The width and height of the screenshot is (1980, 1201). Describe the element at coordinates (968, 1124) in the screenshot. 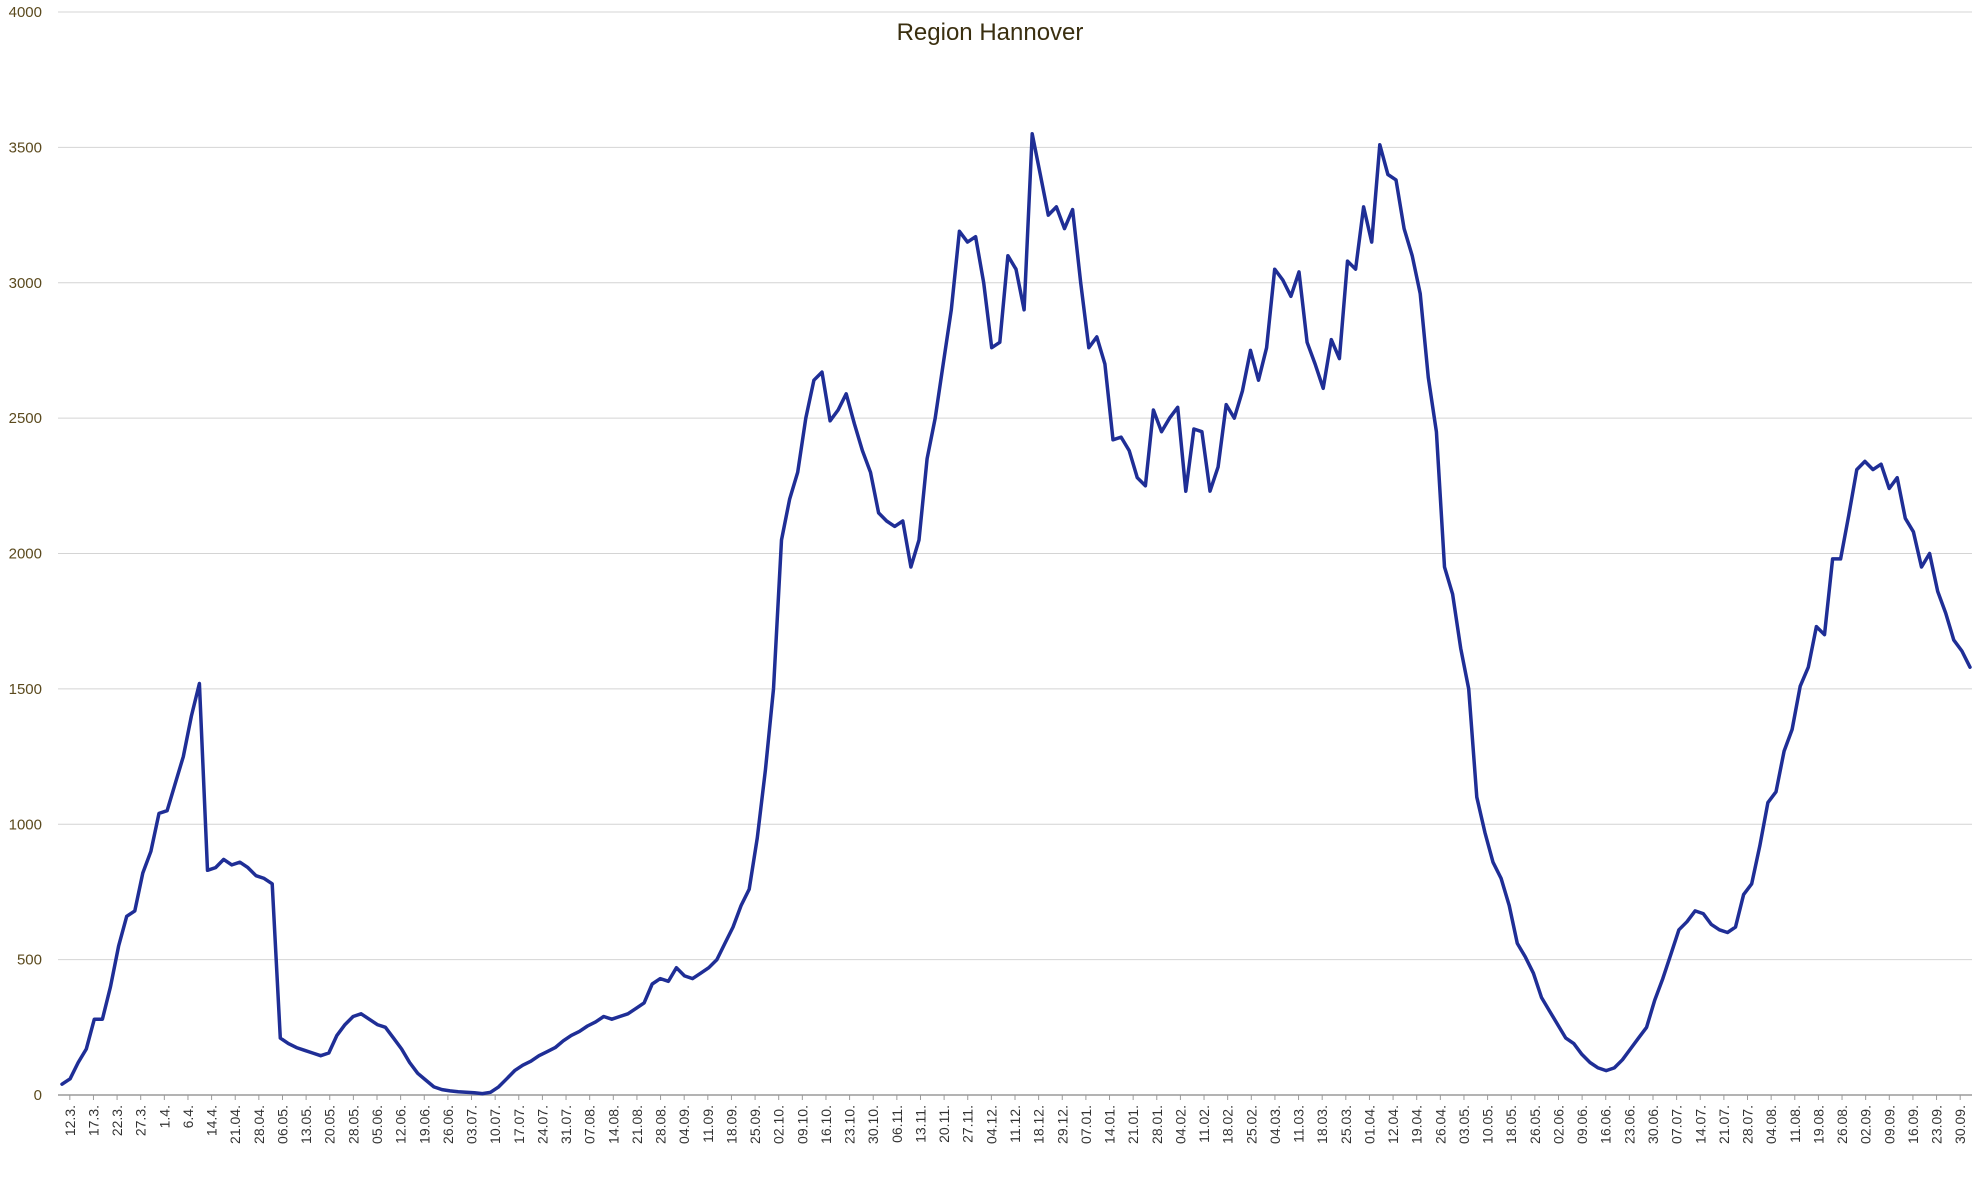

I see `x-tick-label: 27.11.` at that location.